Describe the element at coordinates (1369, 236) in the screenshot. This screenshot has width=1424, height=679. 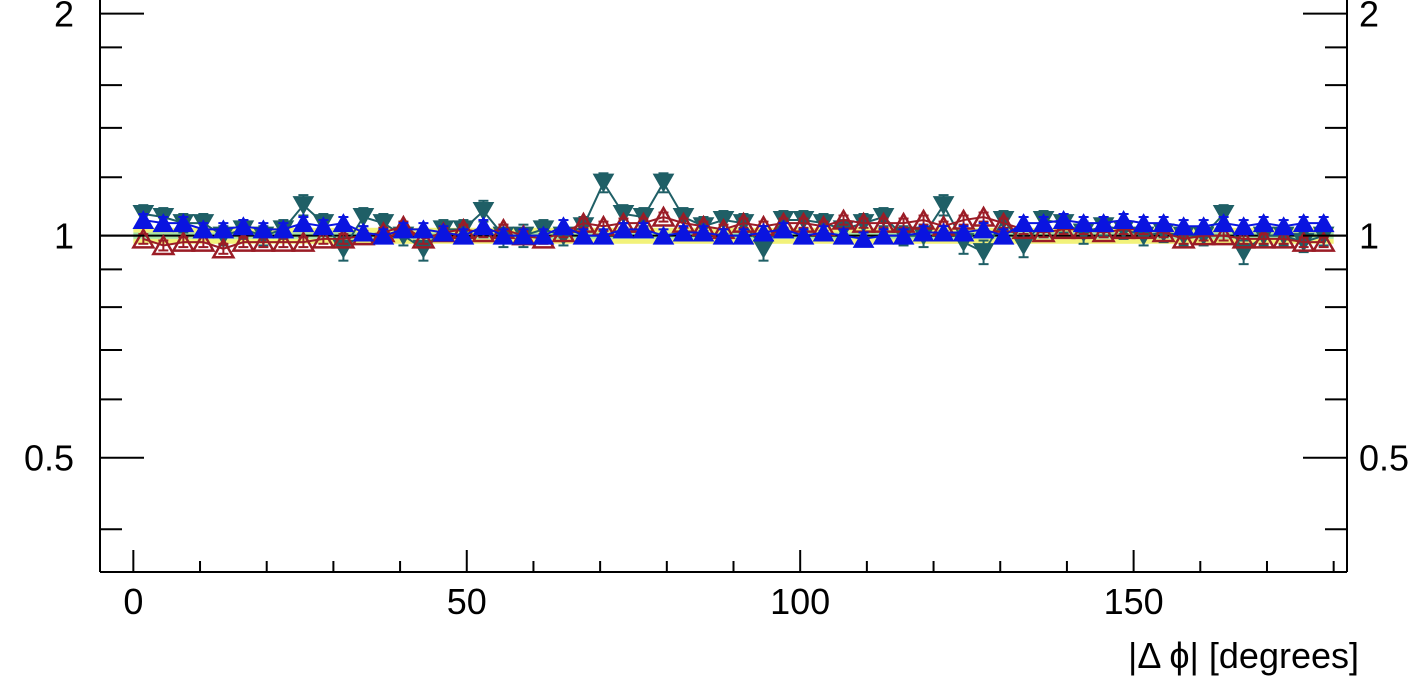
I see `y-tick-label-right: 1` at that location.